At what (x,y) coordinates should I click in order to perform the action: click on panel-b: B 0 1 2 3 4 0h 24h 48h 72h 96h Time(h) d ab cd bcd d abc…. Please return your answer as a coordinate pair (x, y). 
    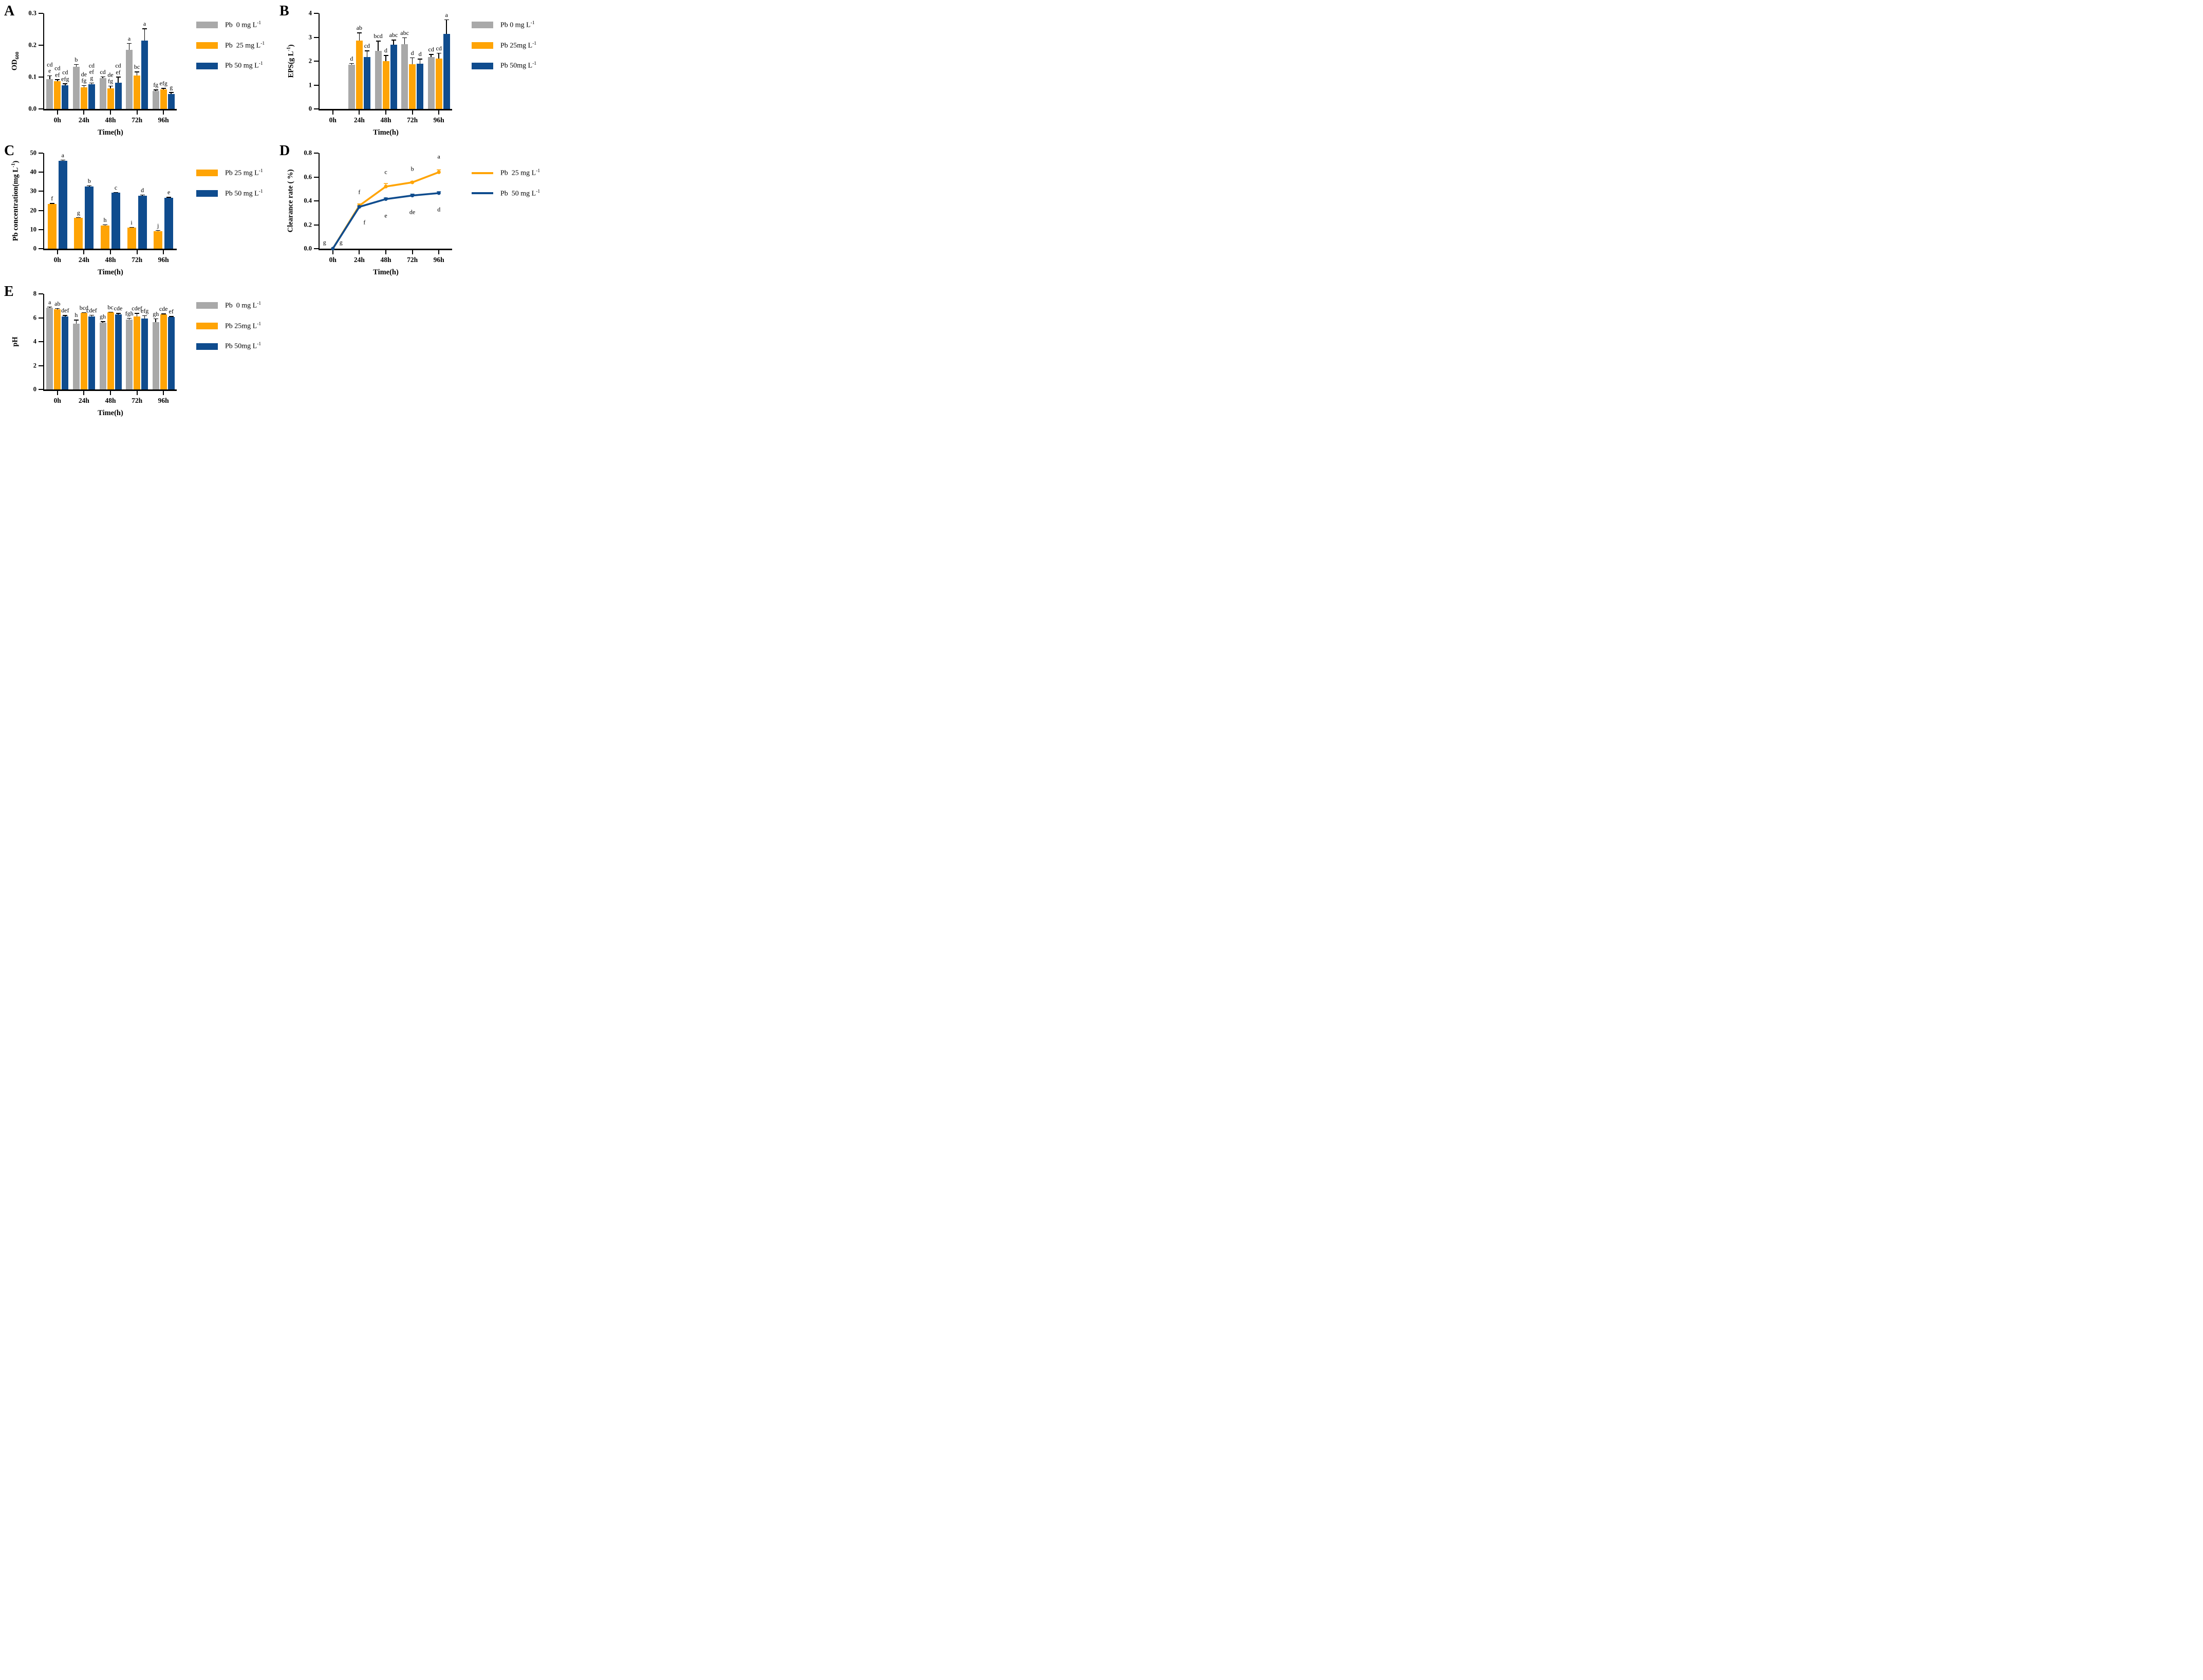
    Looking at the image, I should click on (413, 70).